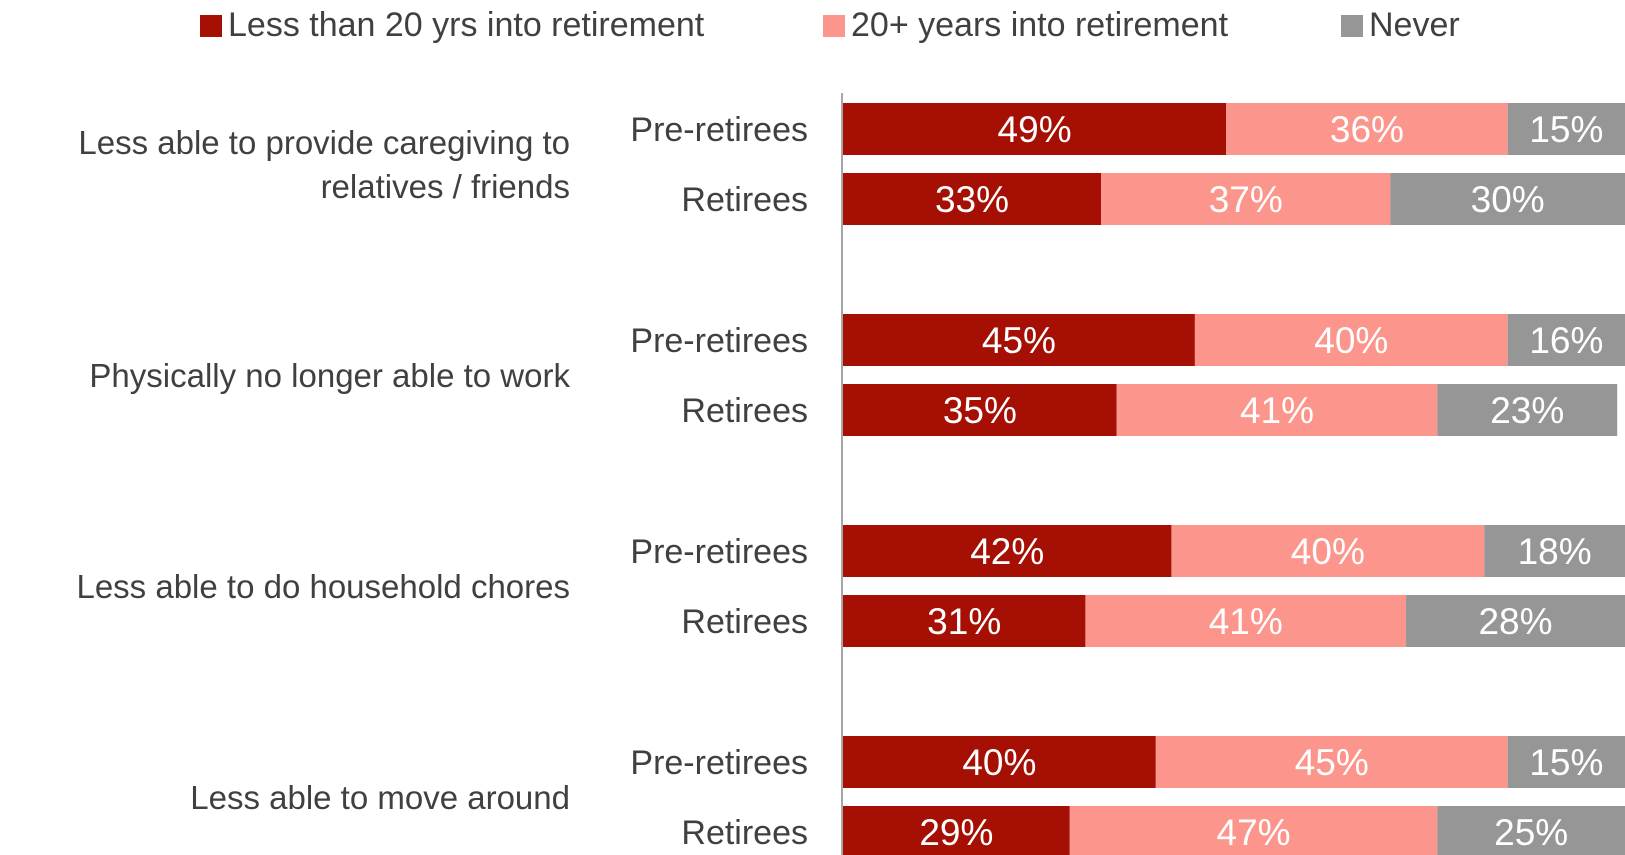  Describe the element at coordinates (1414, 25) in the screenshot. I see `legend-label-never: Never` at that location.